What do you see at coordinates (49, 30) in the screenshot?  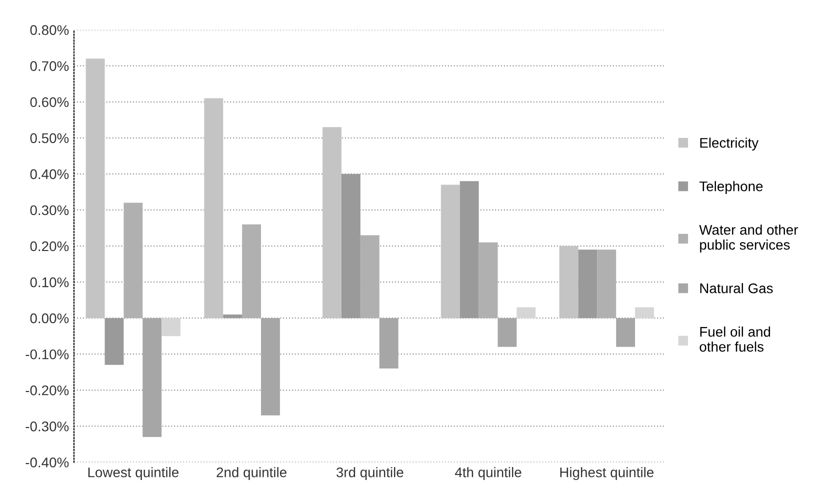 I see `y-tick-label: 0.80%` at bounding box center [49, 30].